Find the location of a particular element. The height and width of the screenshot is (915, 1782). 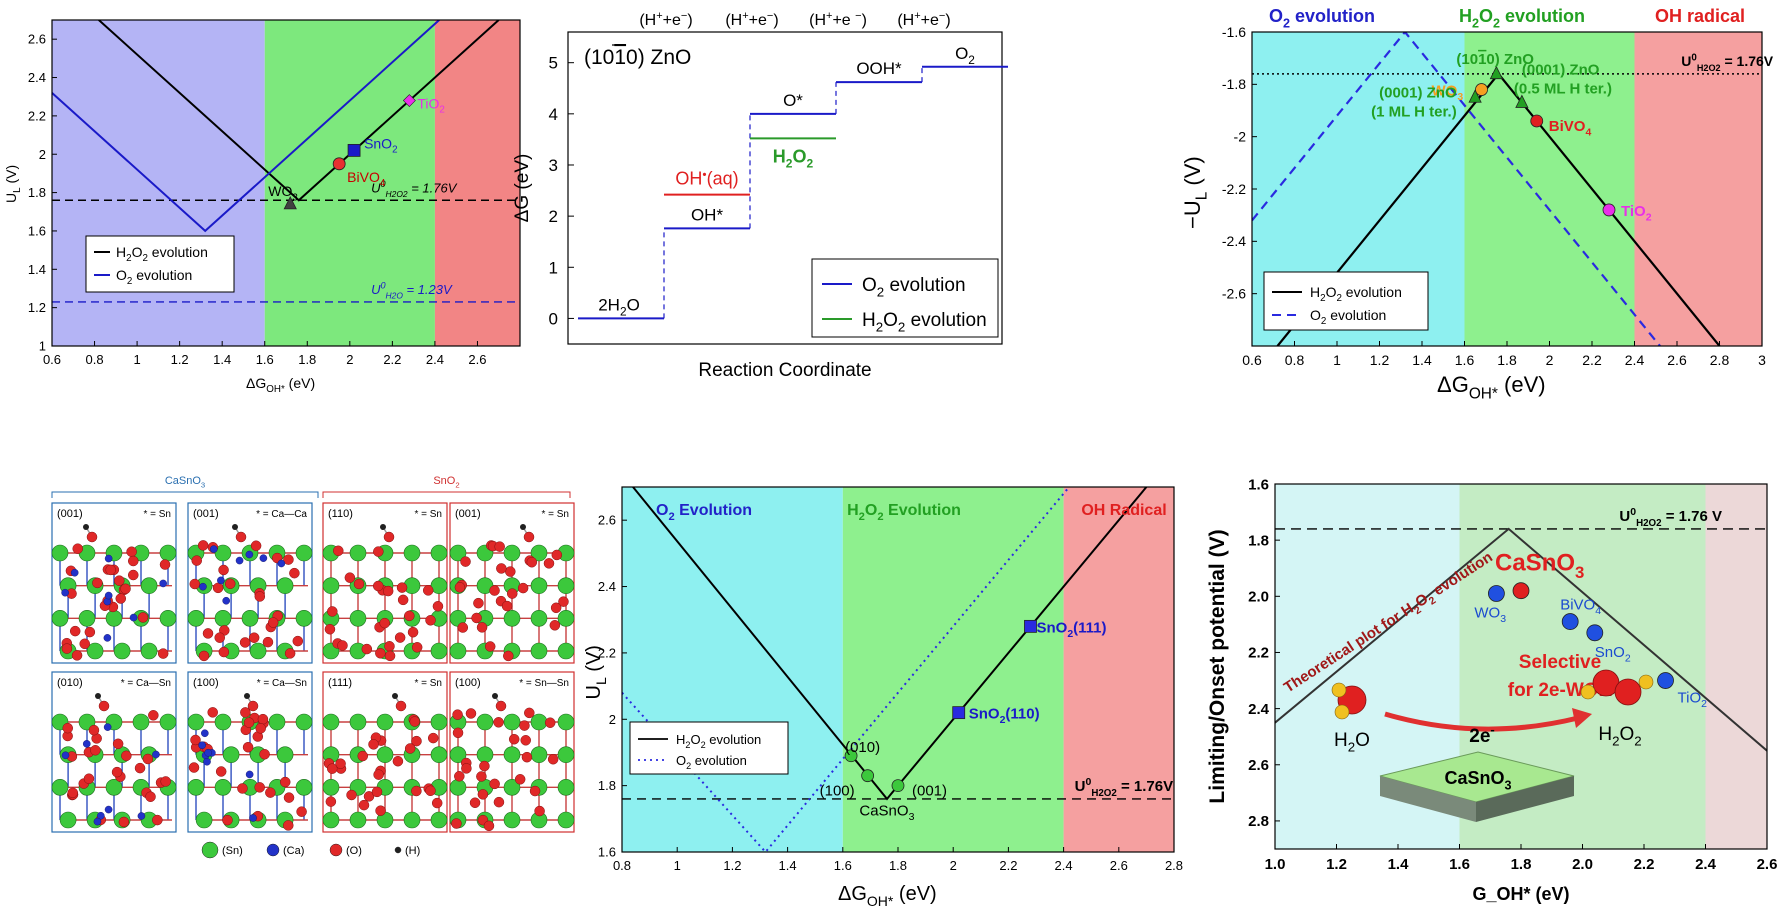

legend-label: O2 evolution is located at coordinates (711, 762).